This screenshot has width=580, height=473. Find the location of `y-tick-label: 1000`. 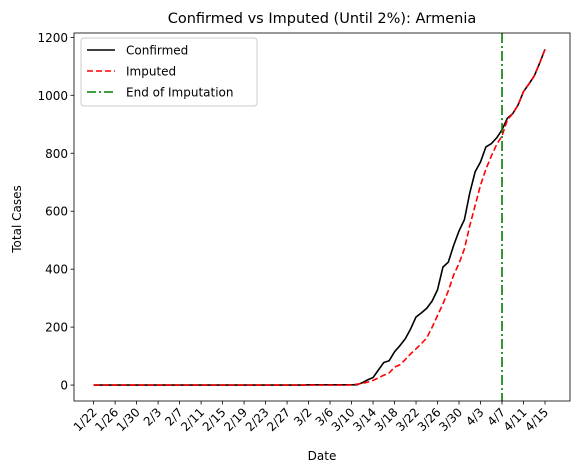

y-tick-label: 1000 is located at coordinates (52, 96).